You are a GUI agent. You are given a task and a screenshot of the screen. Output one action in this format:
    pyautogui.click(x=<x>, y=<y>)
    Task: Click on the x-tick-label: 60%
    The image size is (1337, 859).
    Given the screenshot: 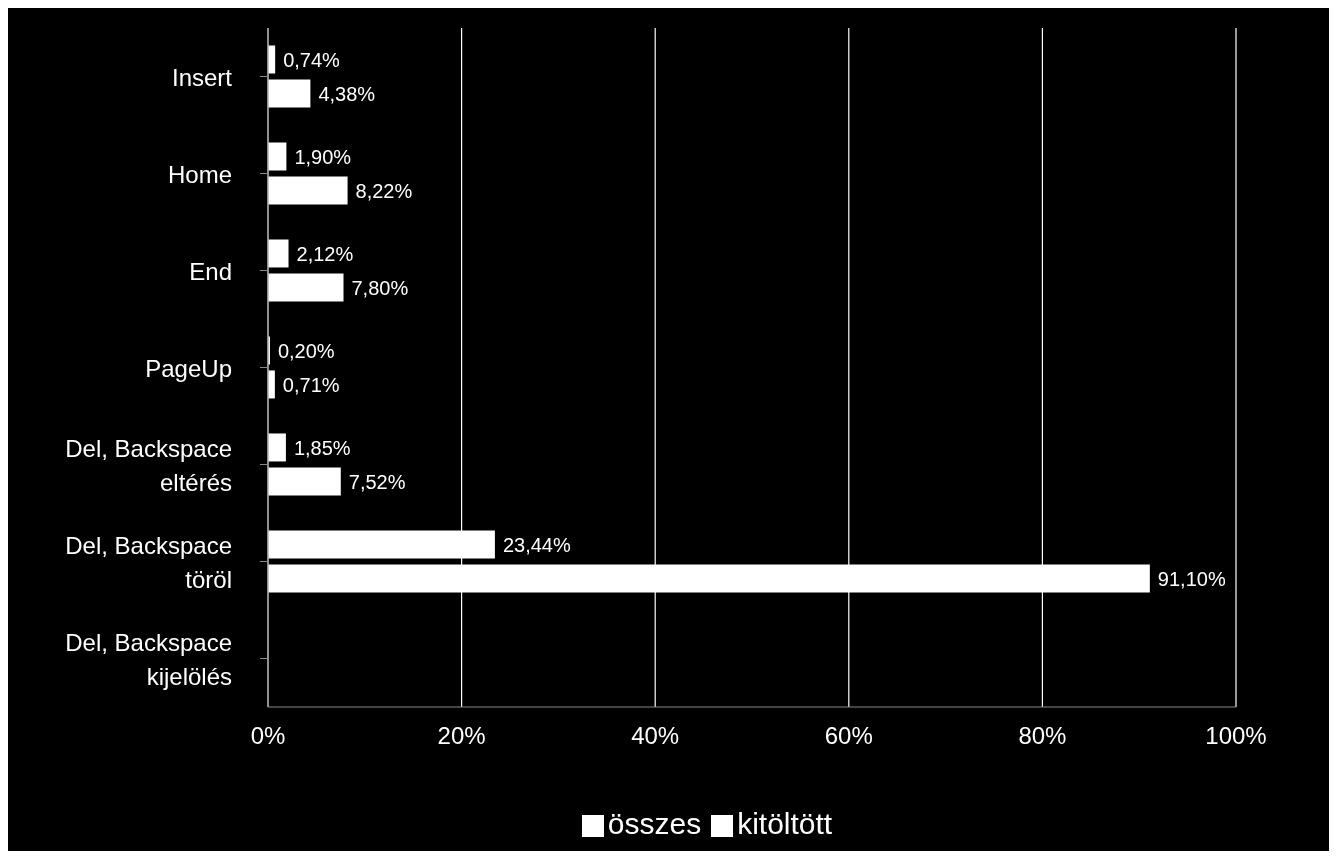 What is the action you would take?
    pyautogui.click(x=848, y=736)
    